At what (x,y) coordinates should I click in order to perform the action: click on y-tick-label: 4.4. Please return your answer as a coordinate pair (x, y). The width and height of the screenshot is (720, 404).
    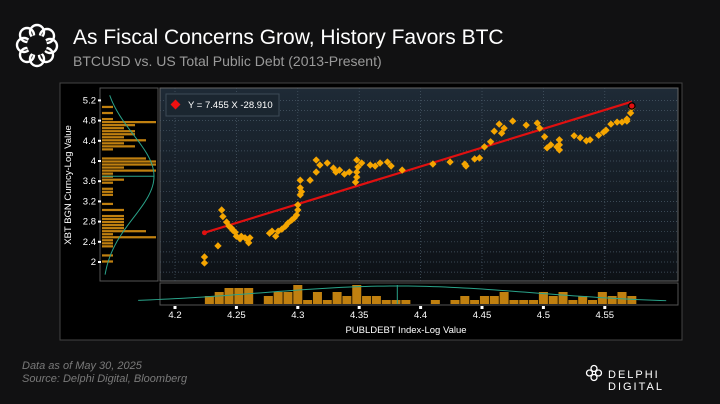
    Looking at the image, I should click on (89, 141).